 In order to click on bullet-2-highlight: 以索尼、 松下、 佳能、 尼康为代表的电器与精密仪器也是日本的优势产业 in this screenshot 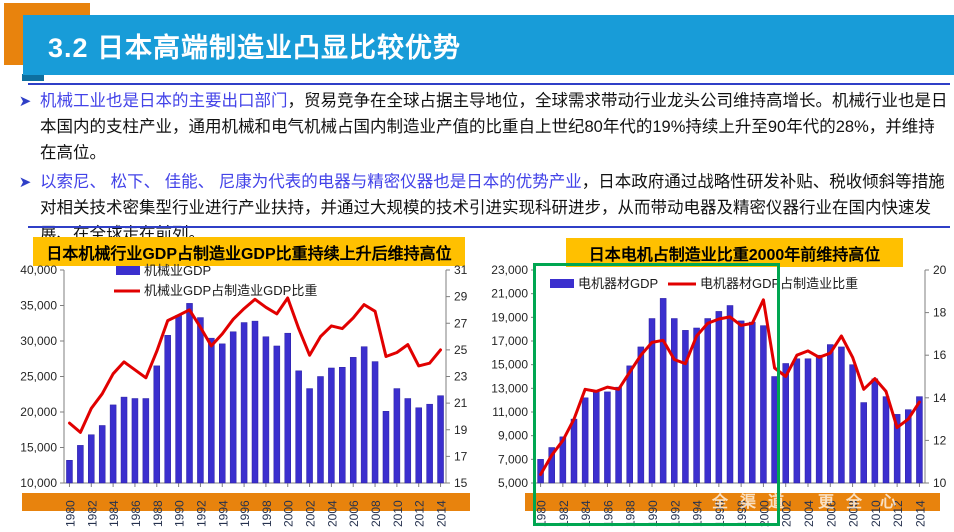, I will do `click(311, 182)`.